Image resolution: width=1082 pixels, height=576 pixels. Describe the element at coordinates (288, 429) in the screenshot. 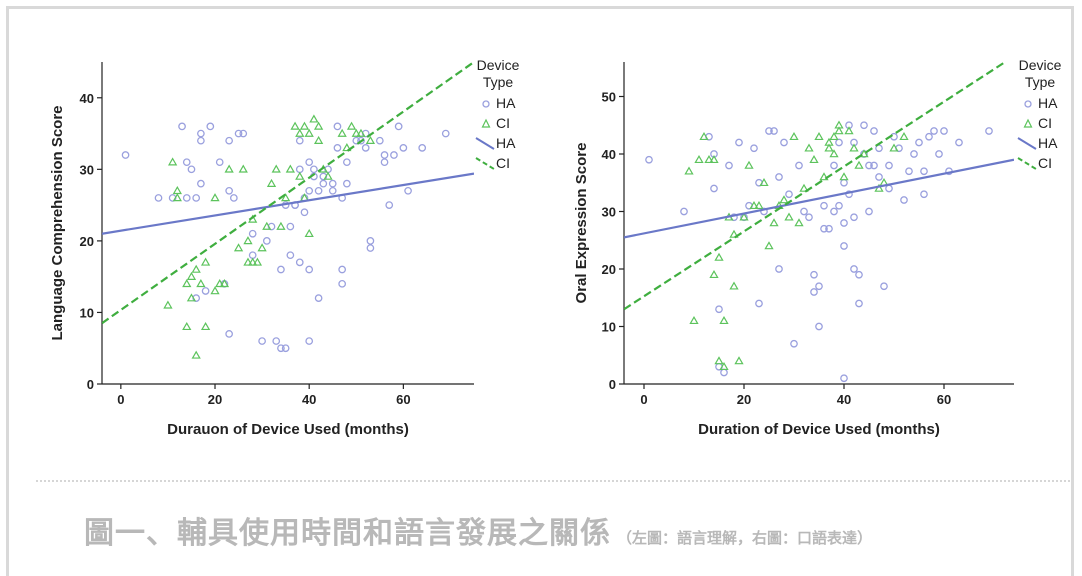

I see `x-axis-title: Durauon of Device Used (months)` at that location.